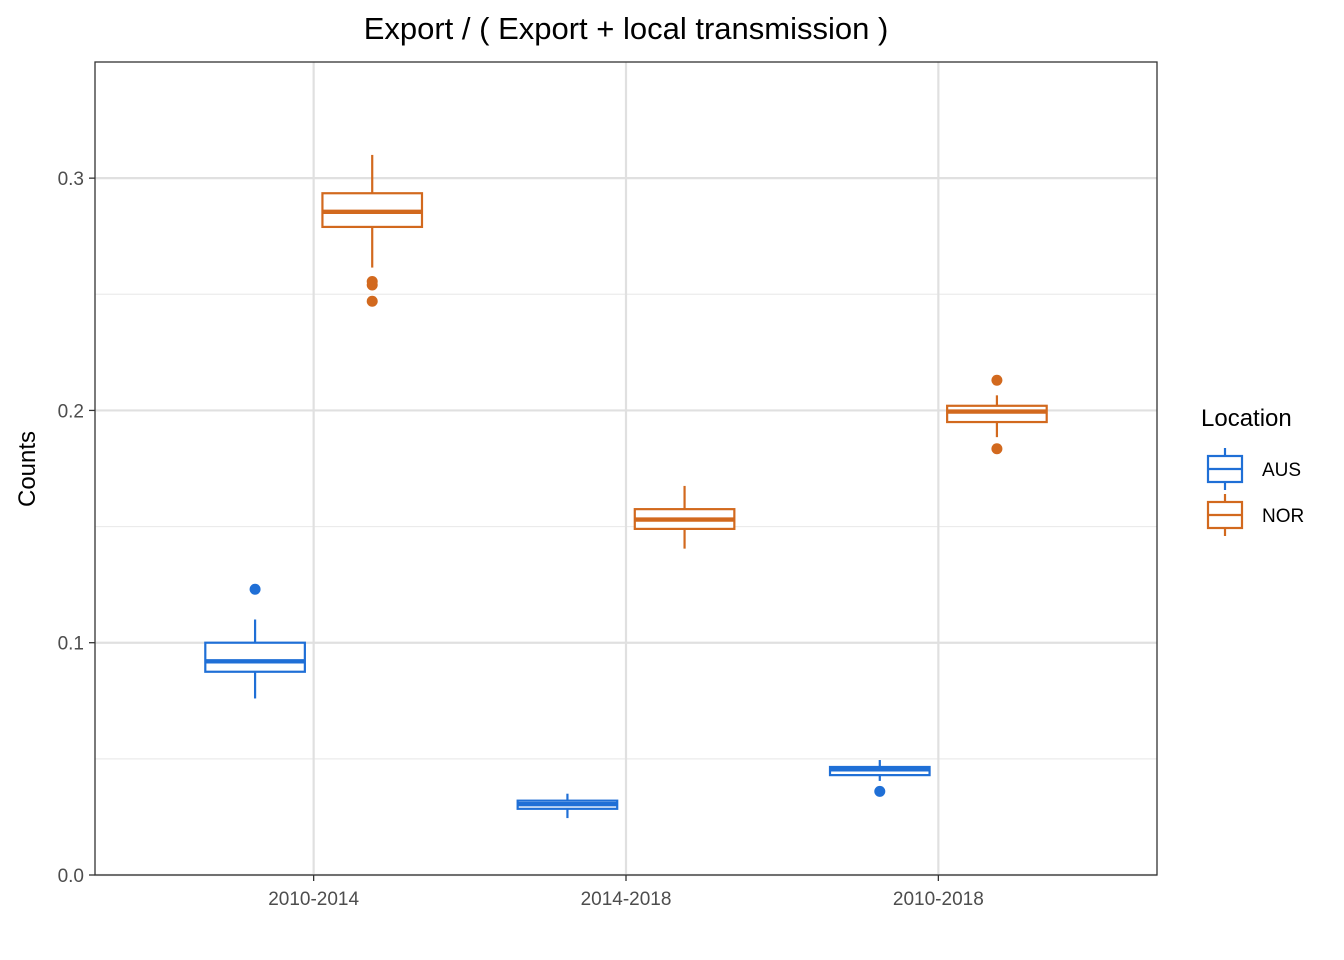  What do you see at coordinates (71, 411) in the screenshot?
I see `y-tick-label: 0.2` at bounding box center [71, 411].